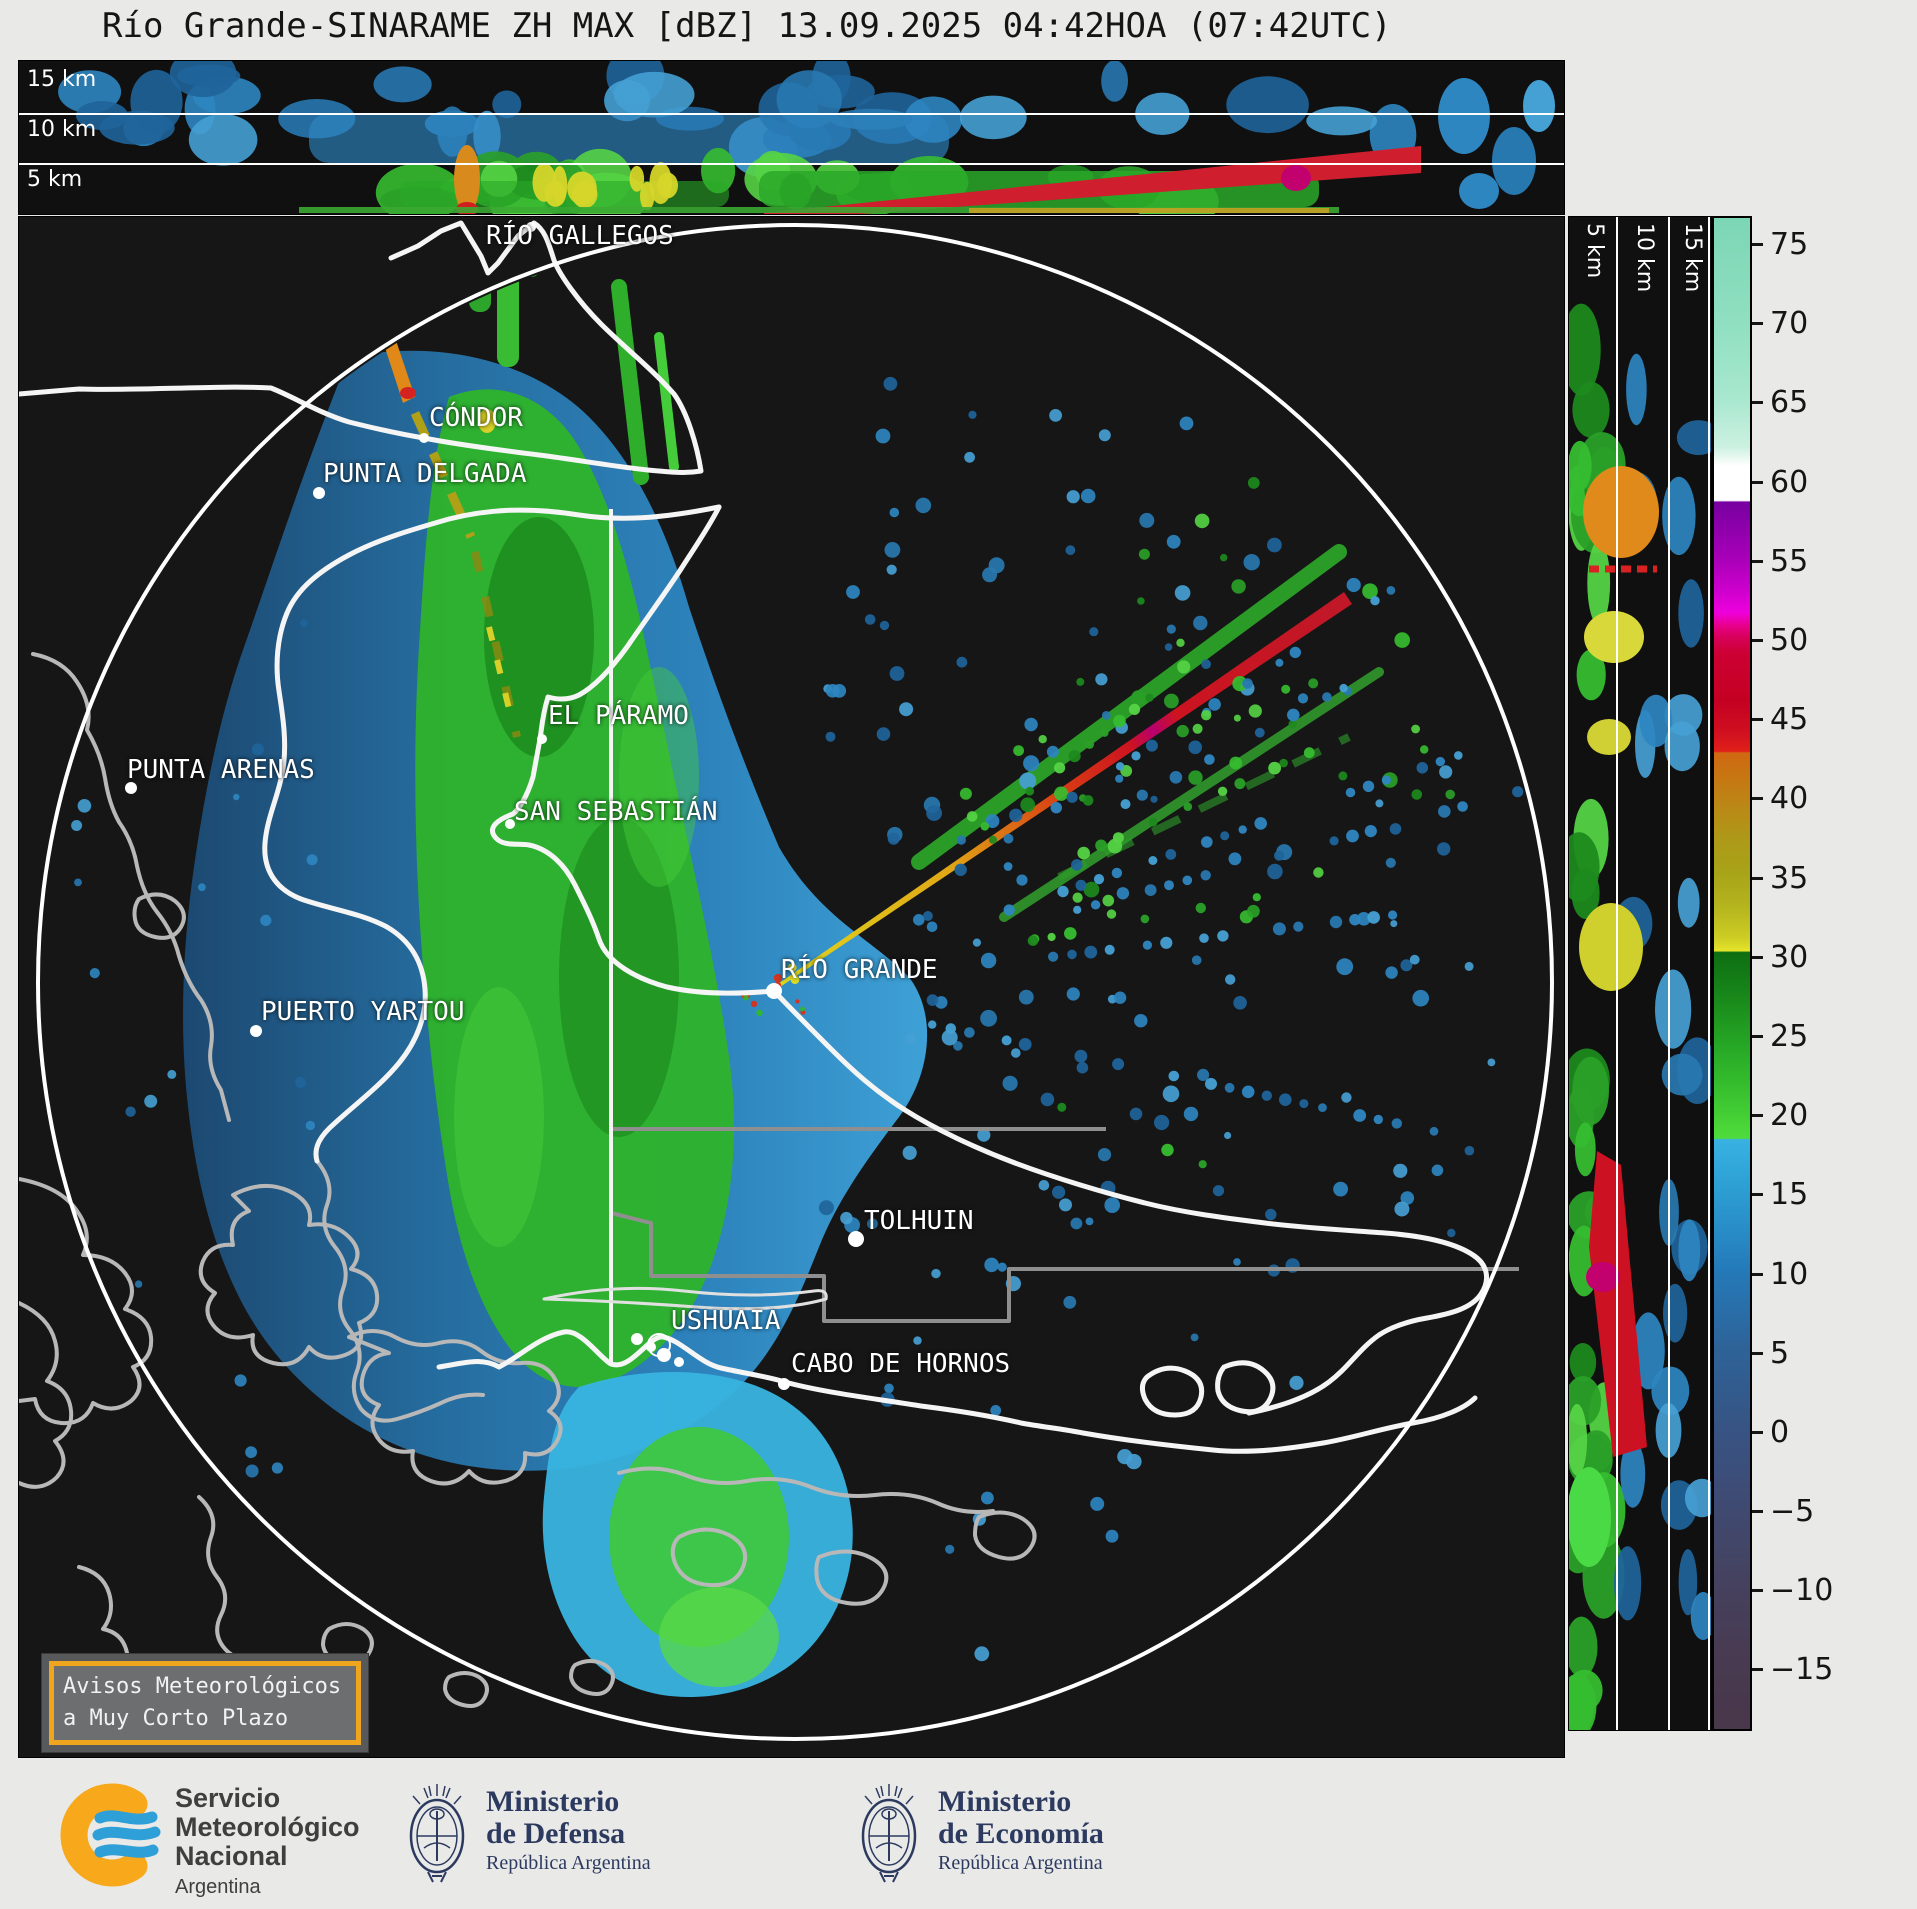 Image resolution: width=1917 pixels, height=1909 pixels. What do you see at coordinates (437, 1833) in the screenshot?
I see `defensa-coat-of-arms-icon` at bounding box center [437, 1833].